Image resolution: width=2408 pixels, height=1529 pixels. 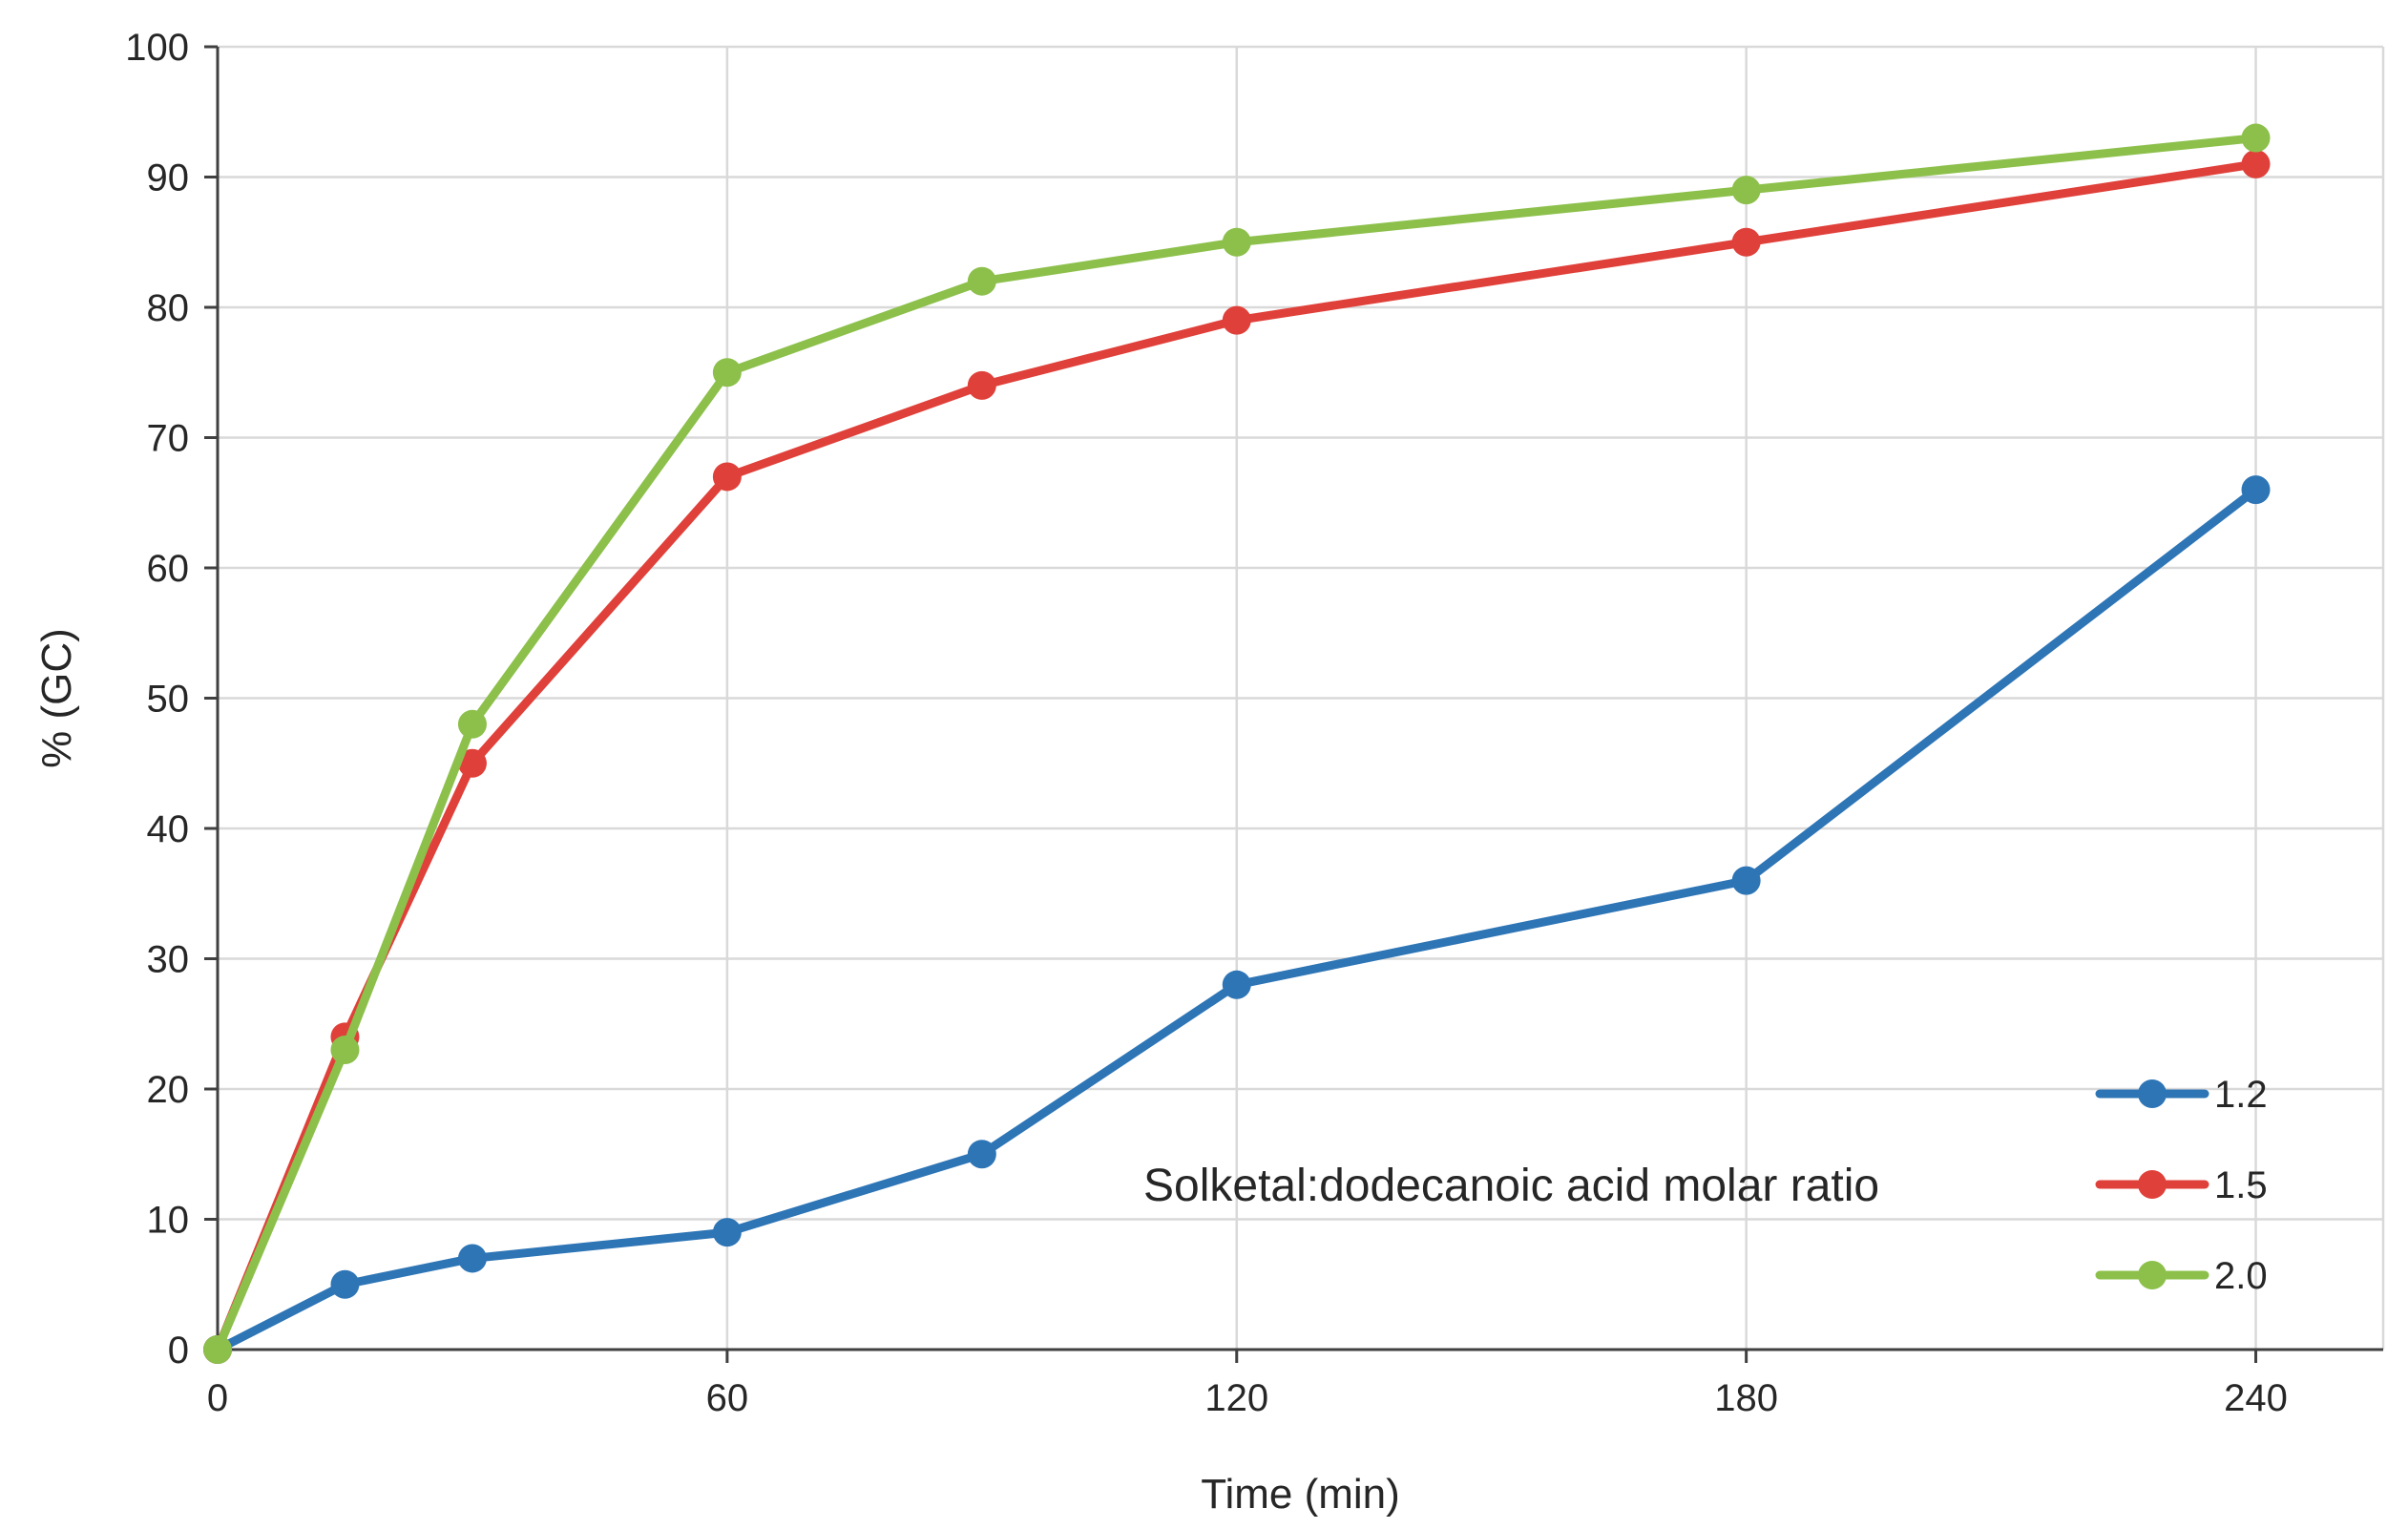 What do you see at coordinates (727, 1398) in the screenshot?
I see `x-tick-label: 60` at bounding box center [727, 1398].